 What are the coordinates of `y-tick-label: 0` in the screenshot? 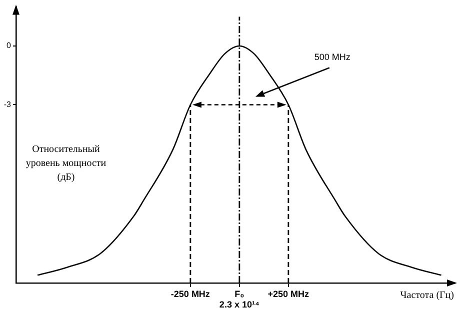 It's located at (9, 45).